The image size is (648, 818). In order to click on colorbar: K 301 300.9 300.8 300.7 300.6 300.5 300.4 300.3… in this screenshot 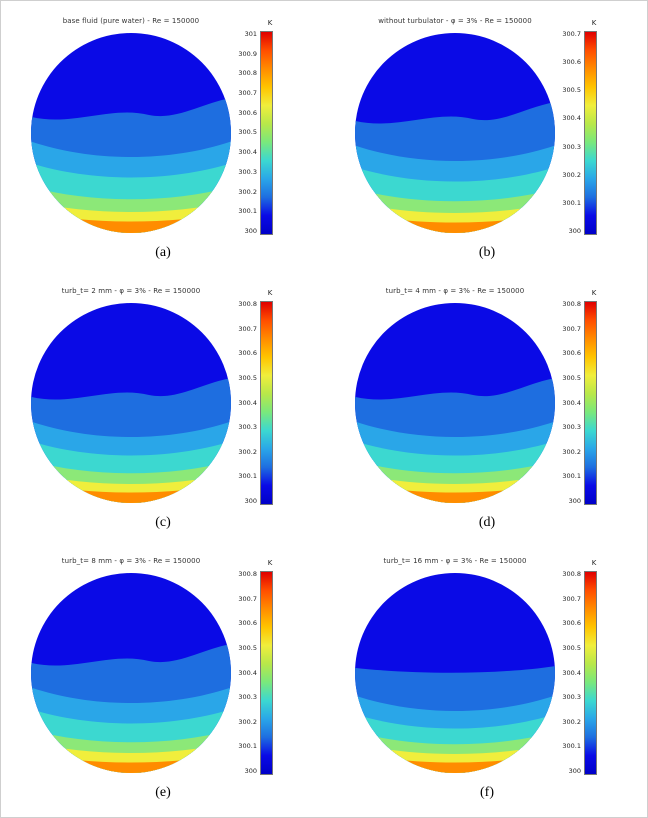, I will do `click(262, 127)`.